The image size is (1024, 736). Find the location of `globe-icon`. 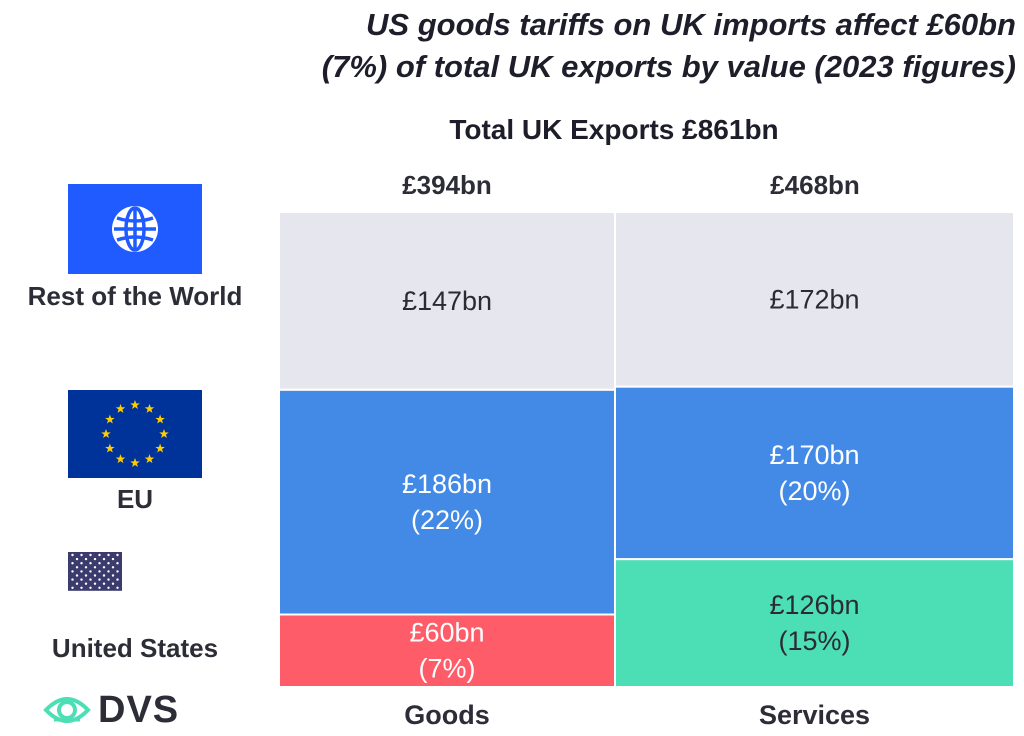

globe-icon is located at coordinates (135, 229).